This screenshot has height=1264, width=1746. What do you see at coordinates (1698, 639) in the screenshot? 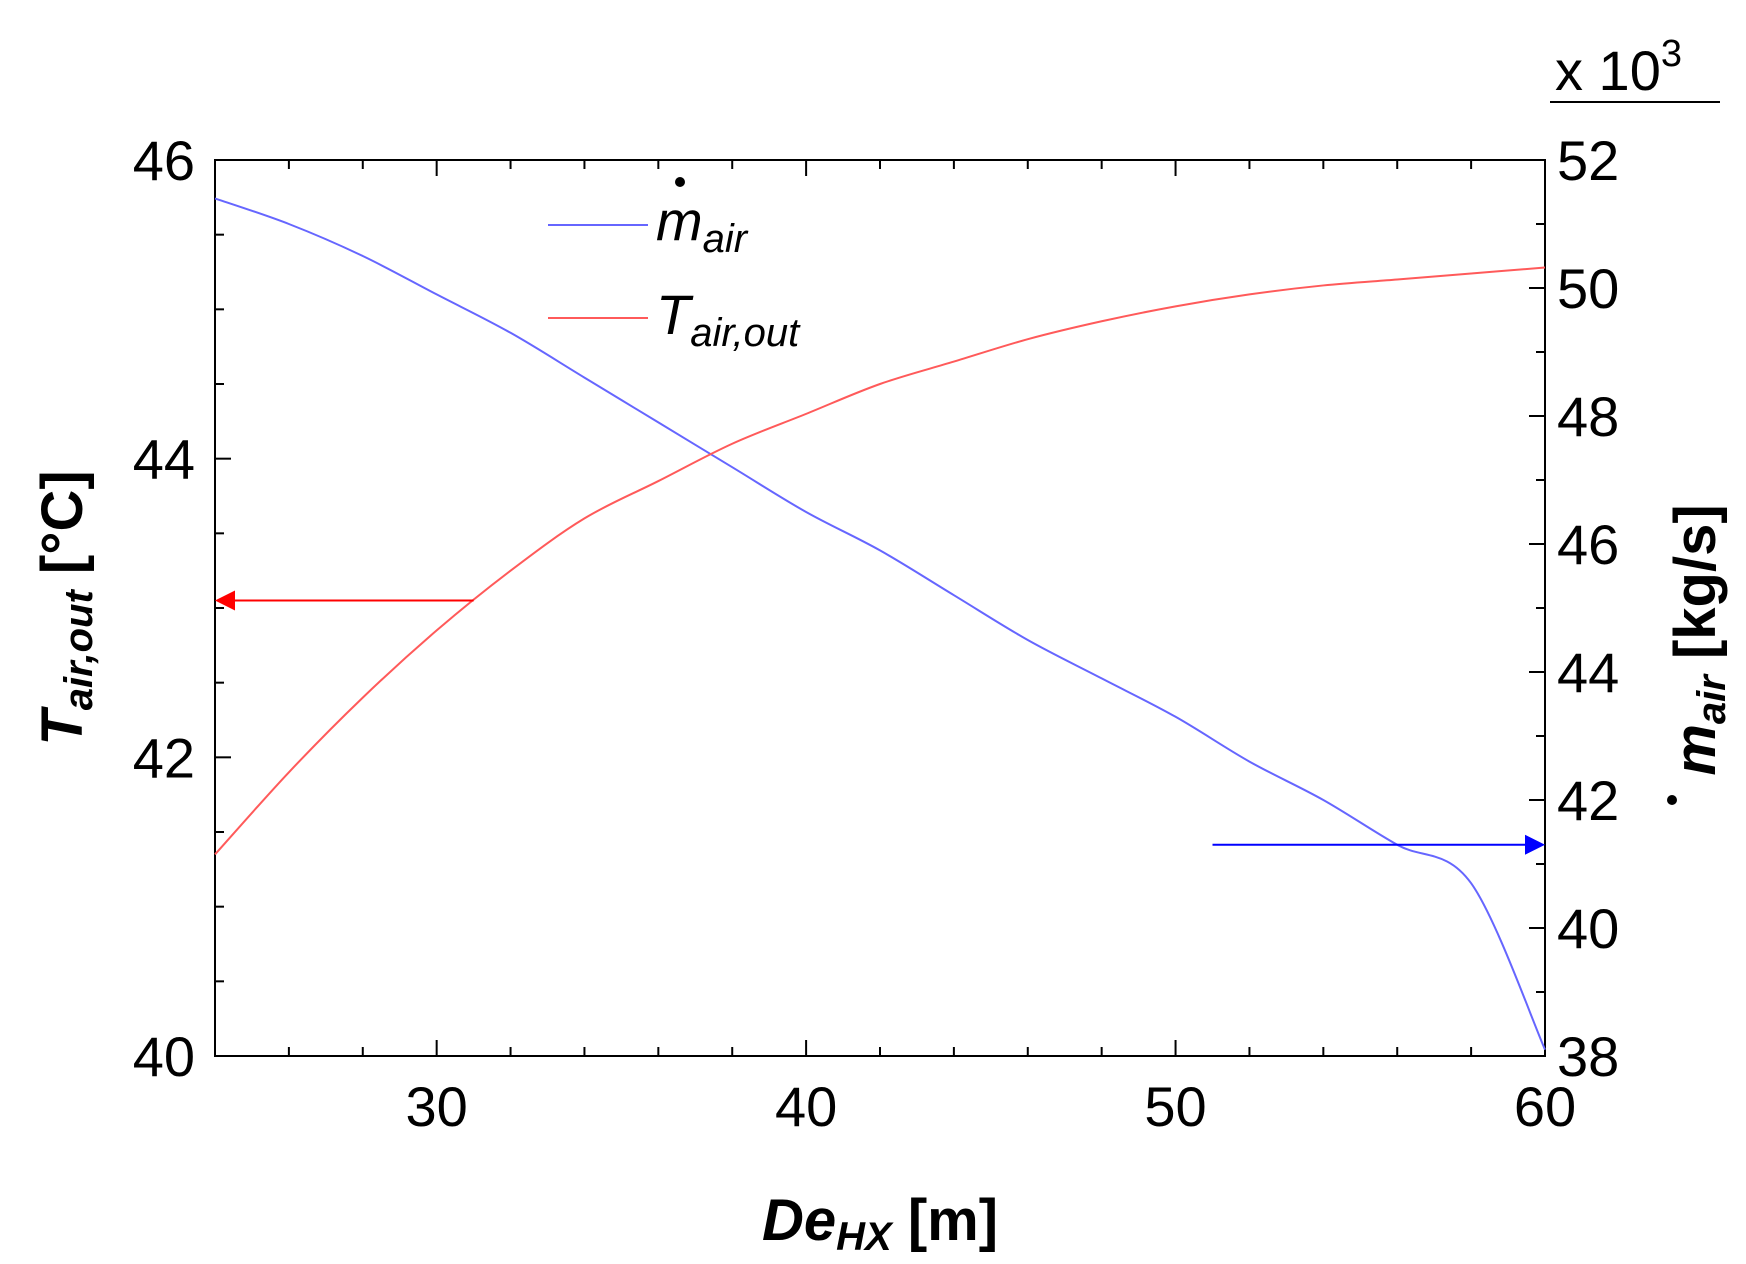
I see `right-y-axis-title: mair [kg/s]` at bounding box center [1698, 639].